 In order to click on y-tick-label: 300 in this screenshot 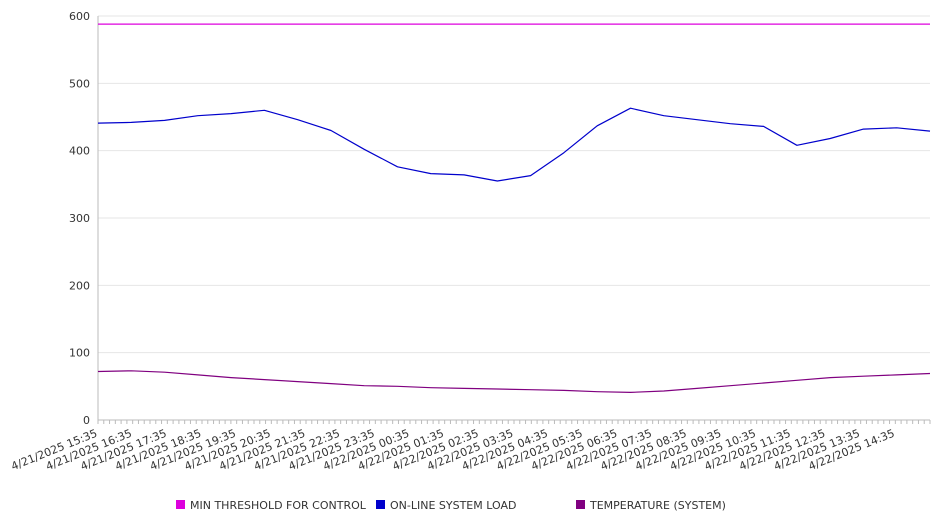, I will do `click(79, 218)`.